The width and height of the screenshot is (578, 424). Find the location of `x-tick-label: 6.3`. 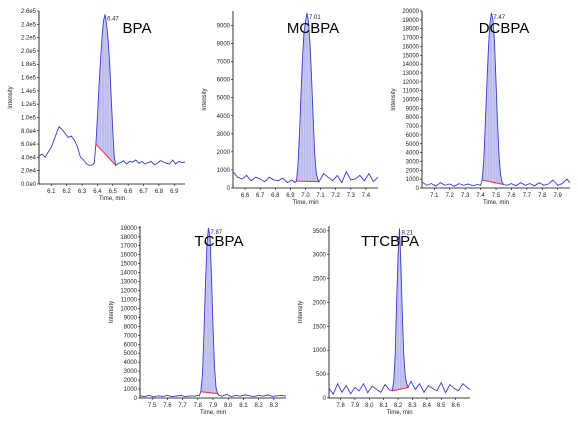

x-tick-label: 6.3 is located at coordinates (82, 192).